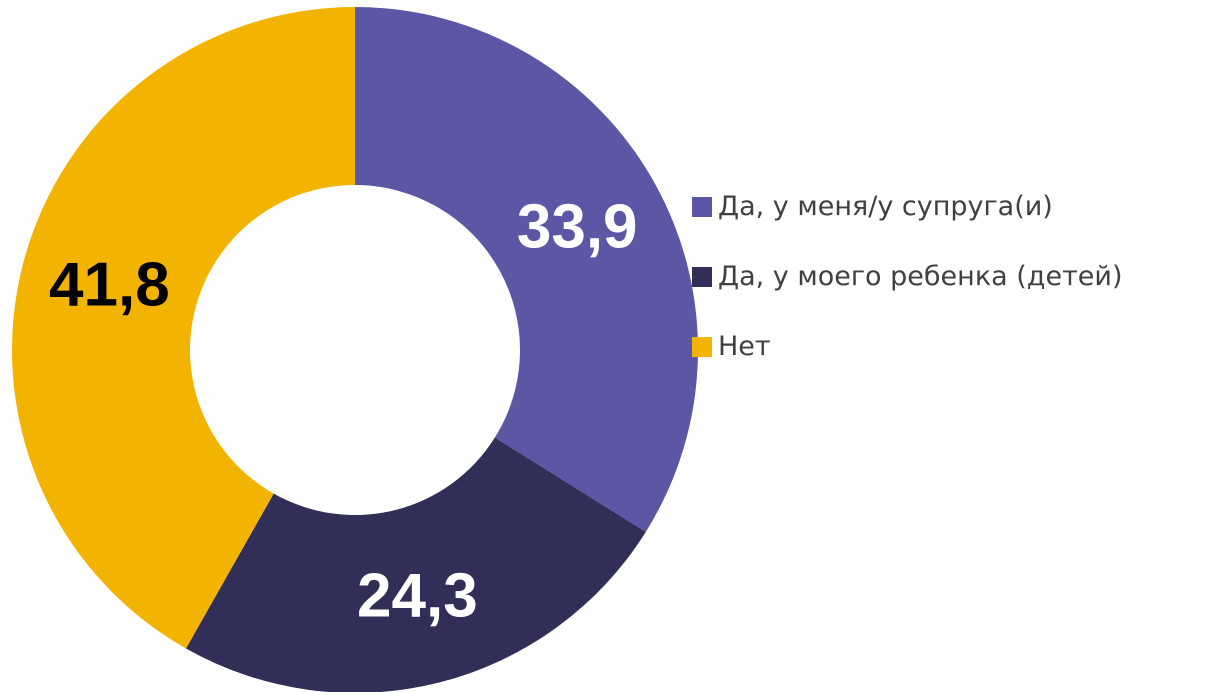  I want to click on data-label: 33,9, so click(577, 226).